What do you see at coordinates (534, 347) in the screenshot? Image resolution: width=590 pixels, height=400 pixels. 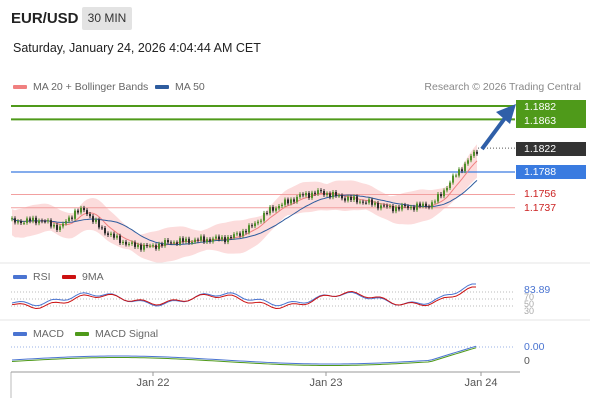 I see `macd-value-label: 0.00` at bounding box center [534, 347].